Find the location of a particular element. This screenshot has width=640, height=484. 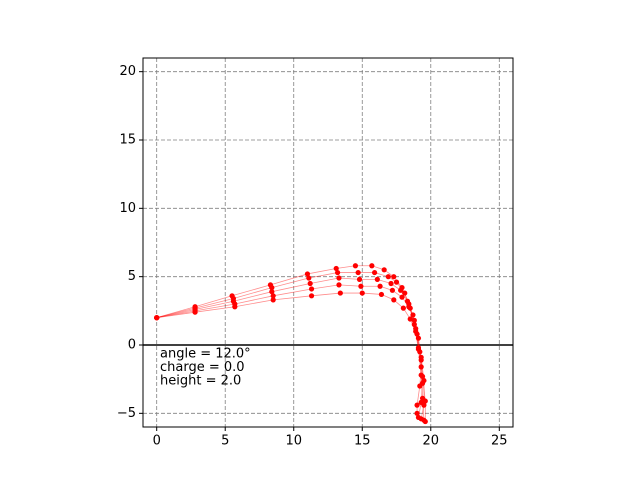

x-tick-label: 20 is located at coordinates (431, 441).